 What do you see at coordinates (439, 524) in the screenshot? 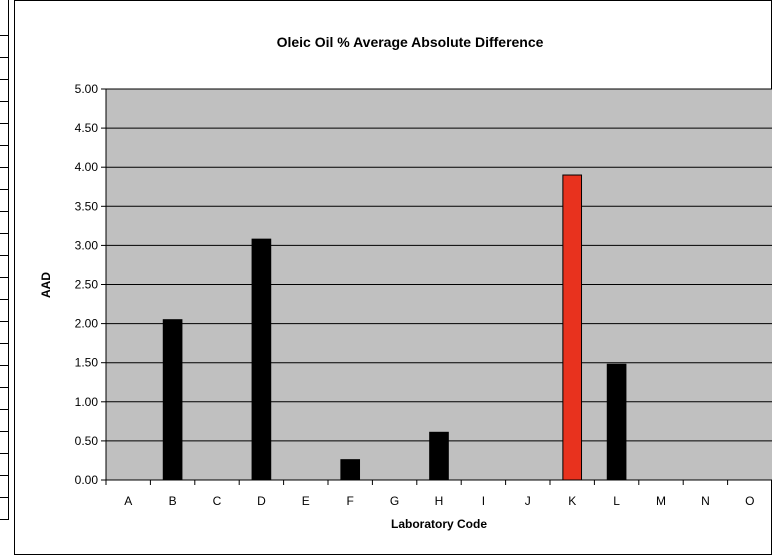
I see `x-axis-label: Laboratory Code` at bounding box center [439, 524].